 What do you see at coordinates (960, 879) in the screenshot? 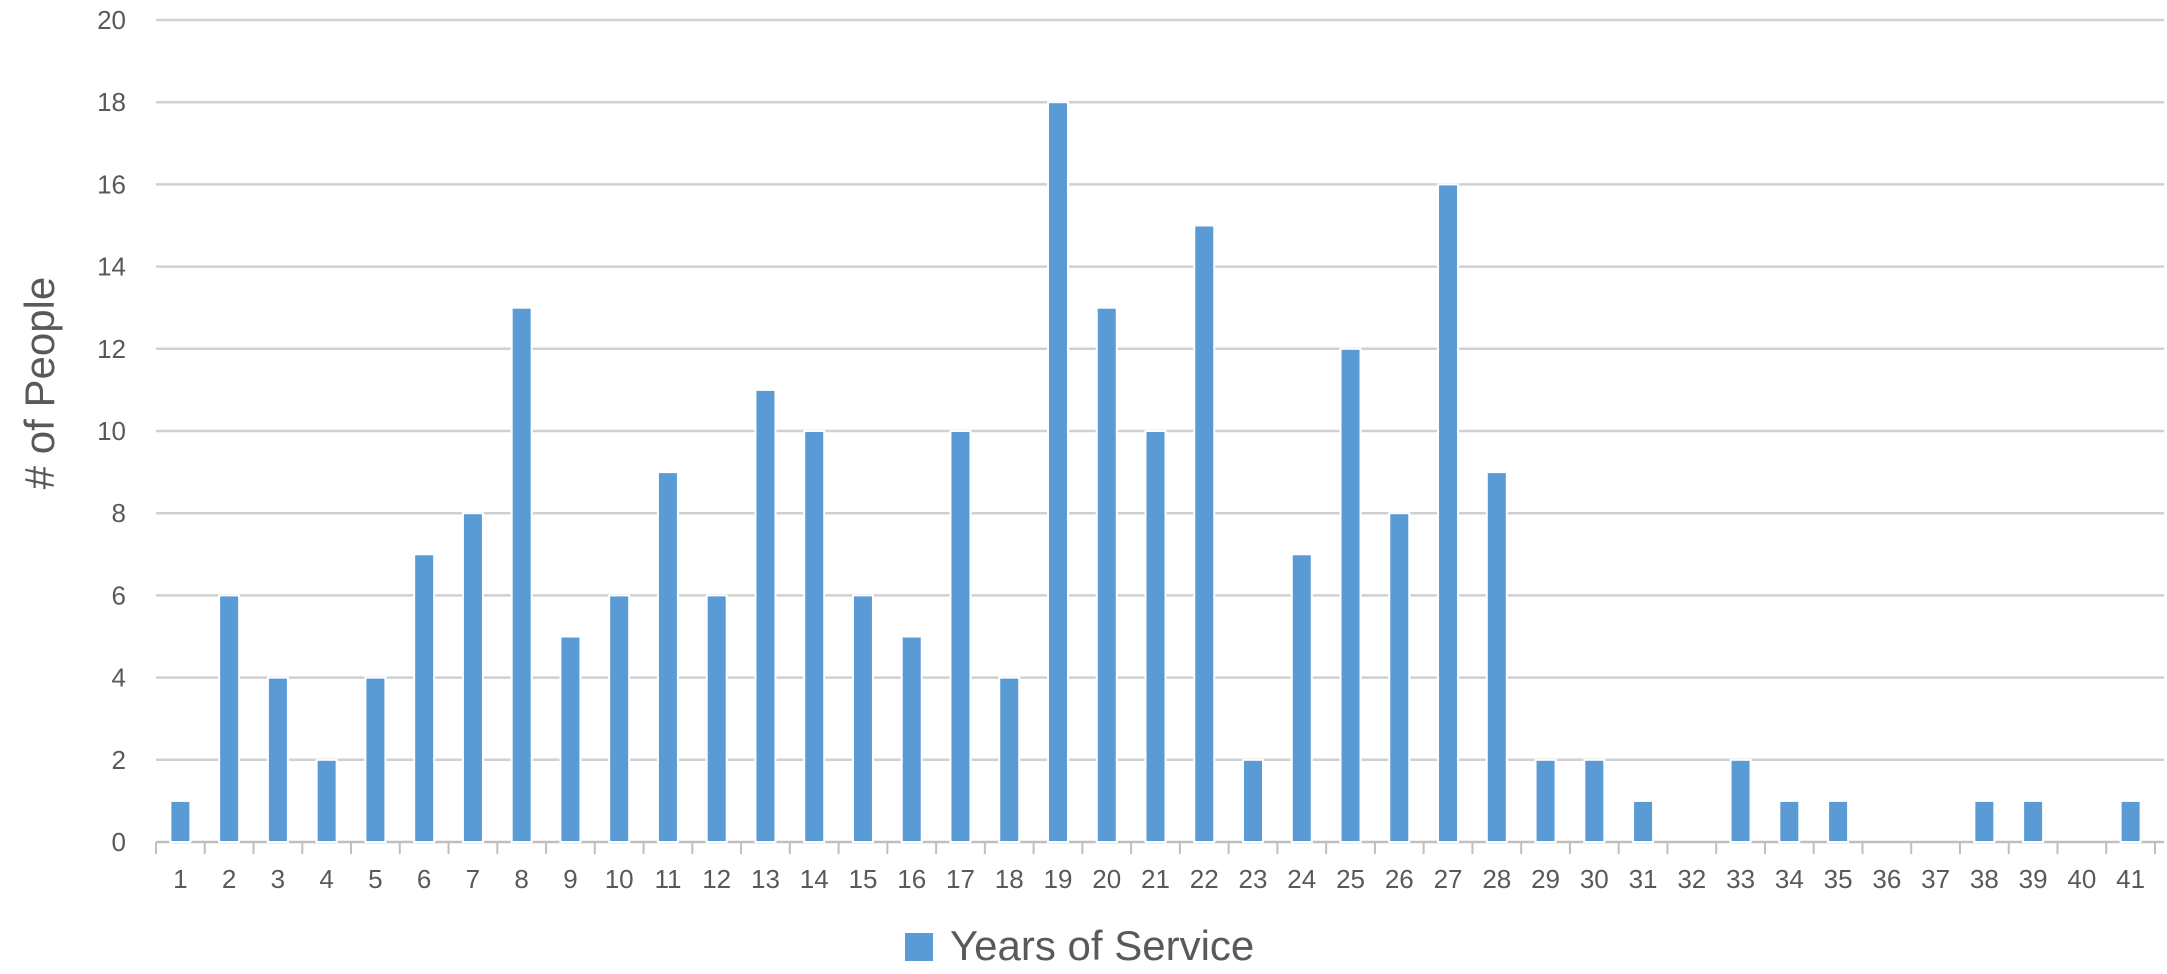
I see `x-tick-label: 17` at bounding box center [960, 879].